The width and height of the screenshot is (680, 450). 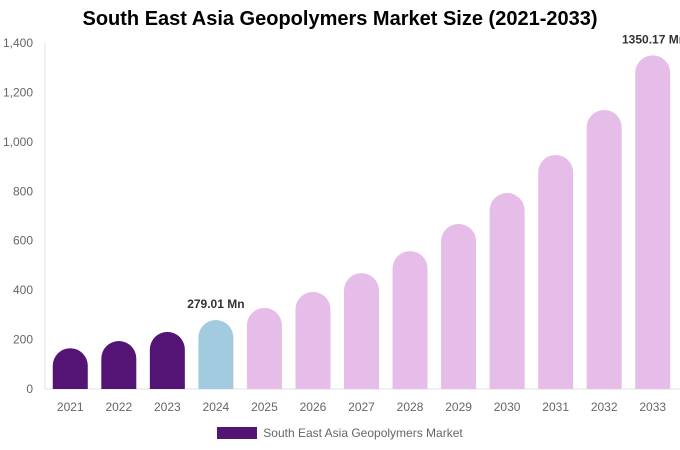 What do you see at coordinates (361, 331) in the screenshot?
I see `bar-2027` at bounding box center [361, 331].